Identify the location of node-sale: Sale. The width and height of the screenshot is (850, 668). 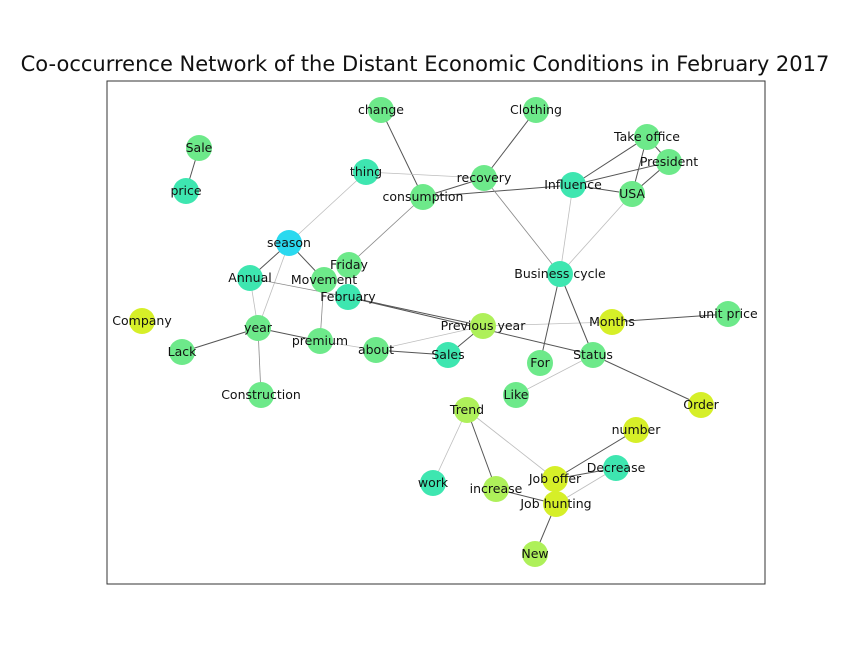
(199, 148).